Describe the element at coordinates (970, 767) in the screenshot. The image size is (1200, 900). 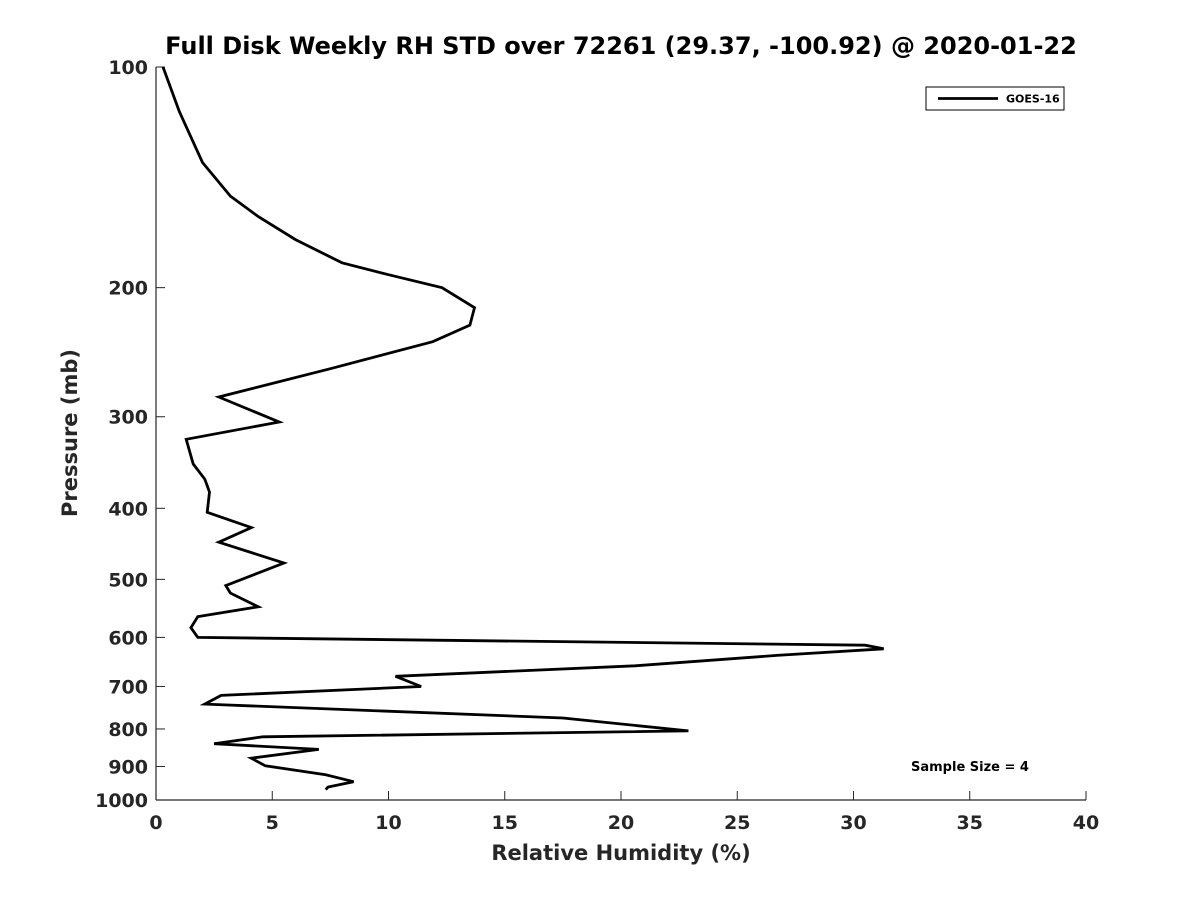
I see `sample-size-annotation: Sample Size = 4` at that location.